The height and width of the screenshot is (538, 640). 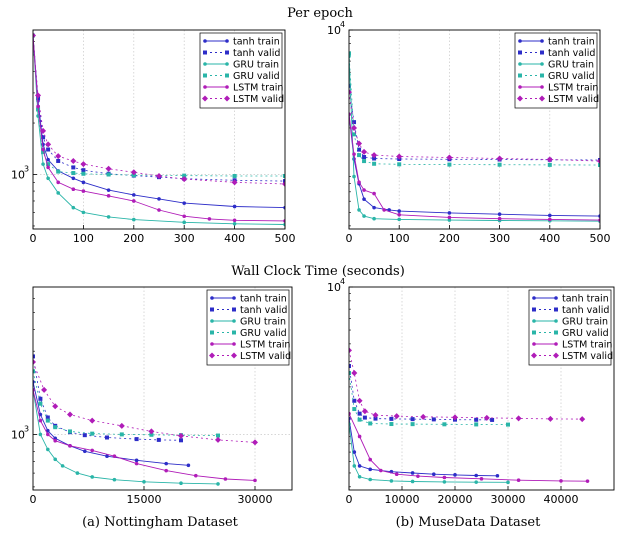 I want to click on x-tick-label: 400, so click(x=234, y=238).